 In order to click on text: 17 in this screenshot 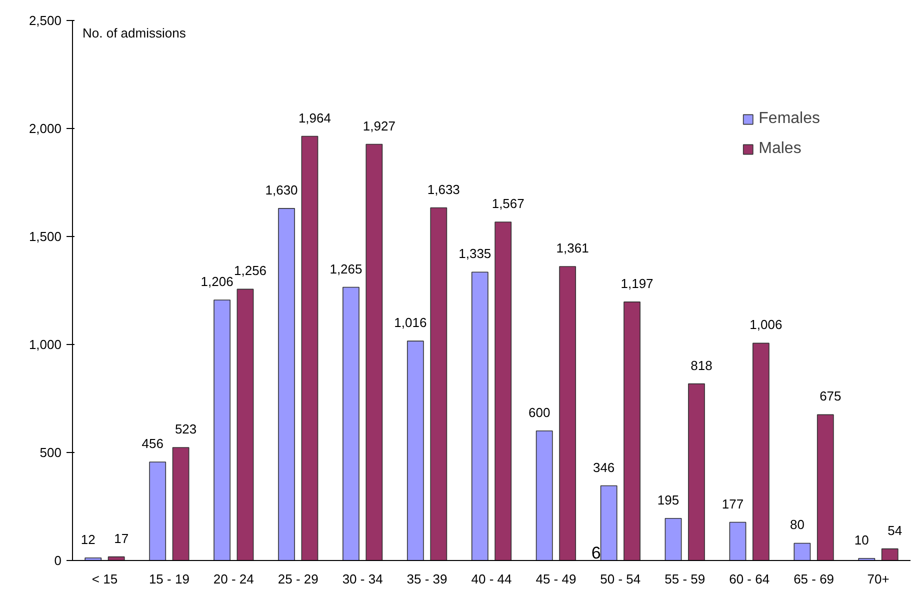, I will do `click(121, 538)`.